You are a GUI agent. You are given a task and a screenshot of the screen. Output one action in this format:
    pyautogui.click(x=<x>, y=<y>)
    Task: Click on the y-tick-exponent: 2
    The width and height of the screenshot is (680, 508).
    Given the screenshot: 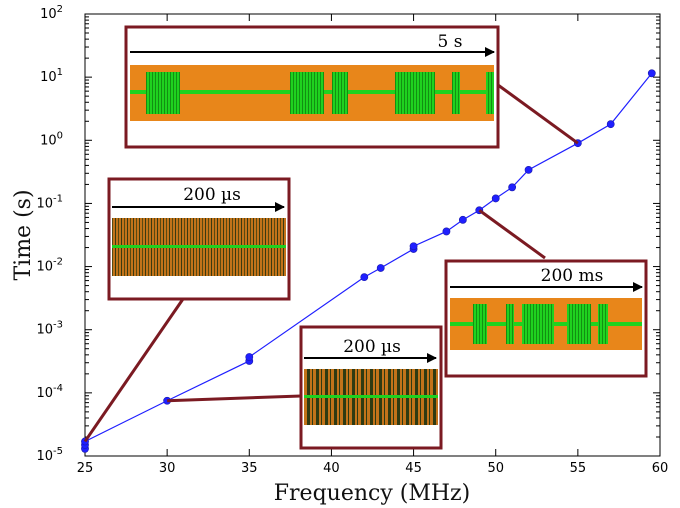 What is the action you would take?
    pyautogui.click(x=60, y=9)
    